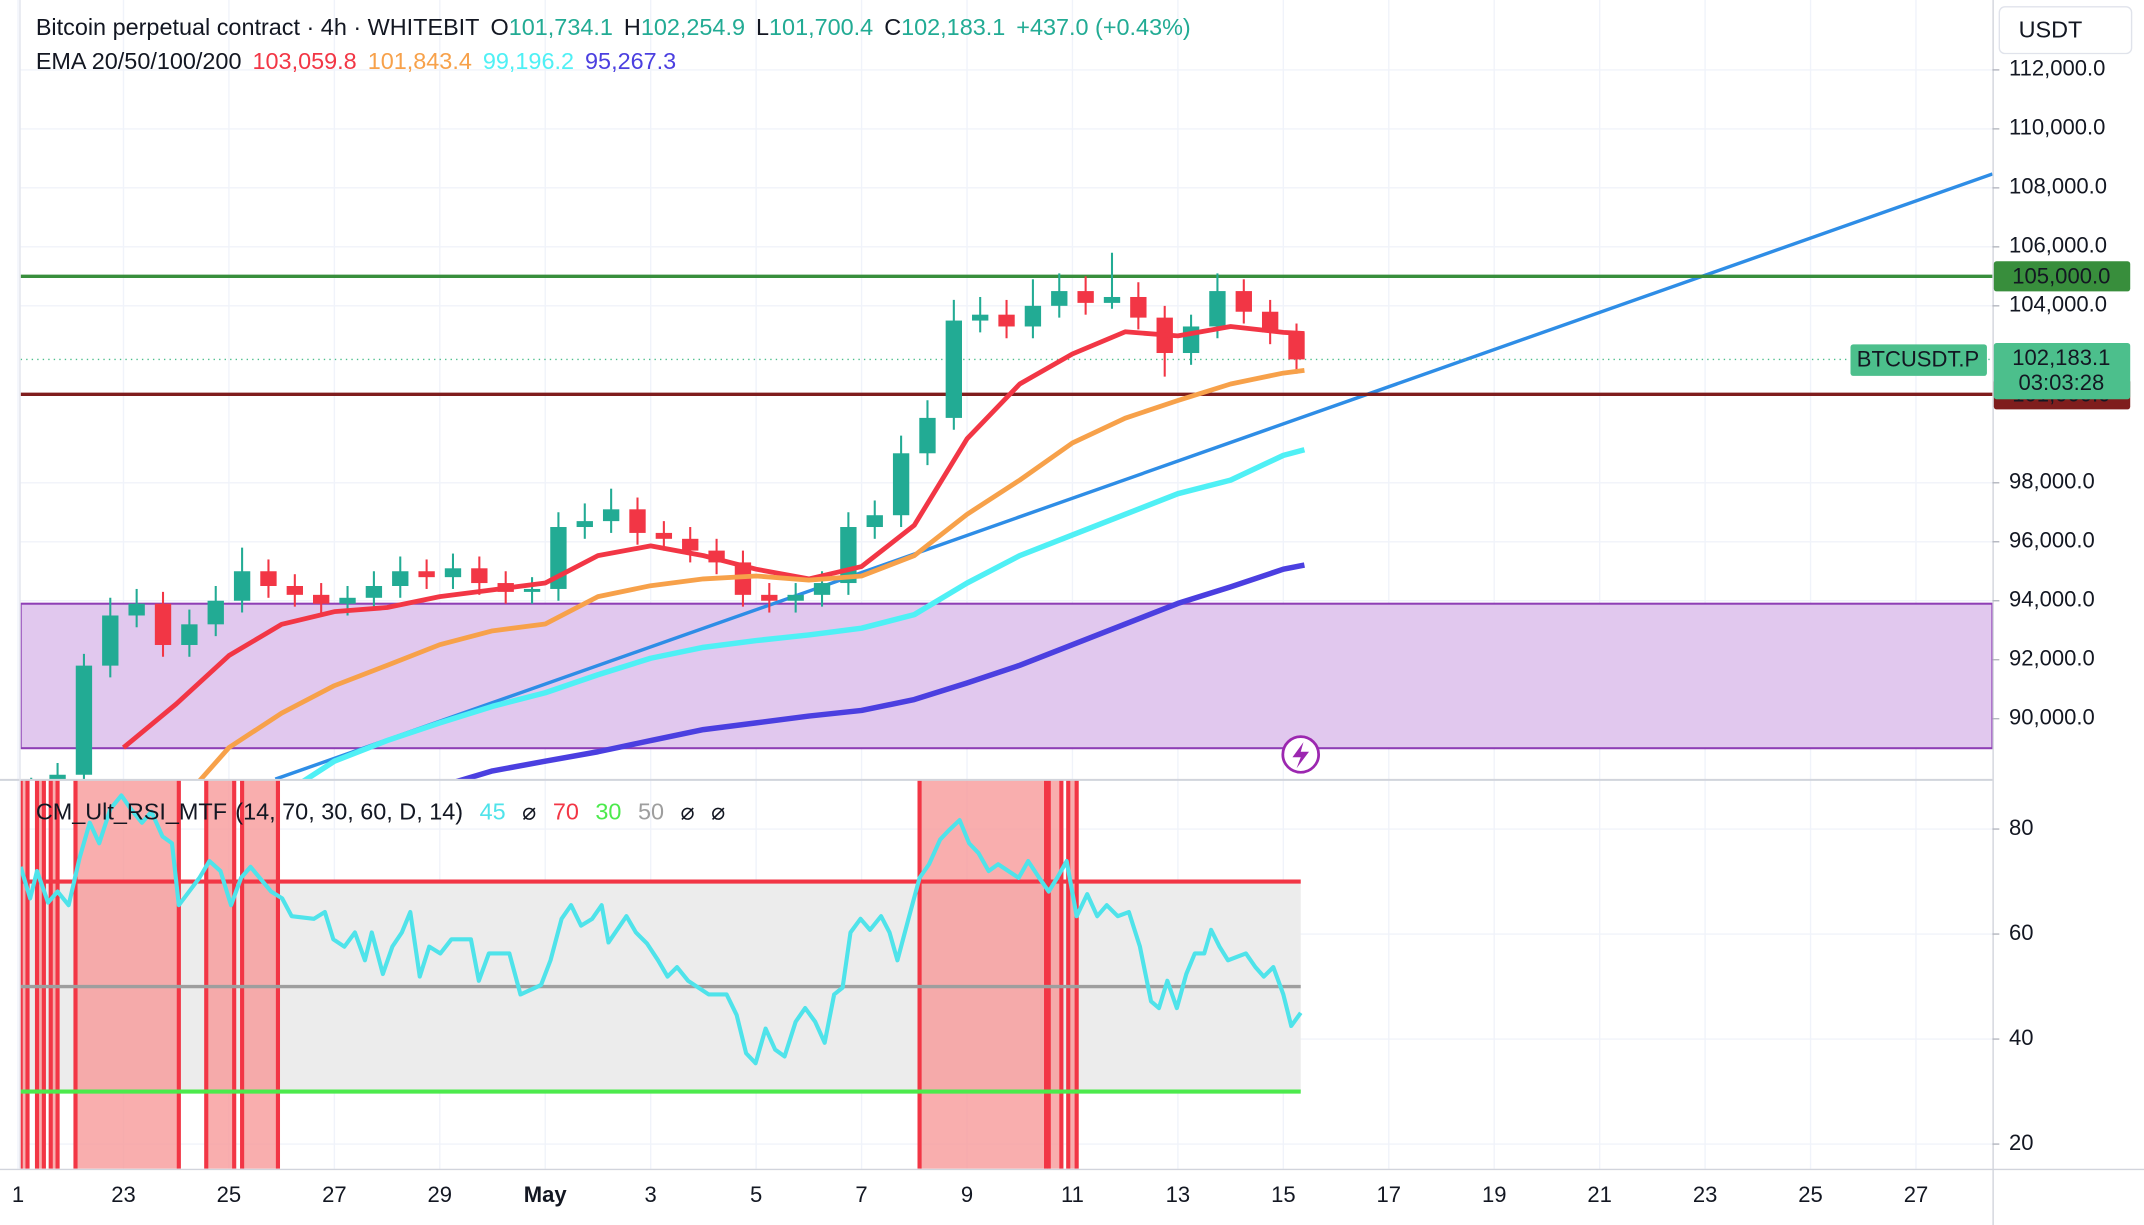  Describe the element at coordinates (1494, 1194) in the screenshot. I see `x-tick-label: 19` at that location.